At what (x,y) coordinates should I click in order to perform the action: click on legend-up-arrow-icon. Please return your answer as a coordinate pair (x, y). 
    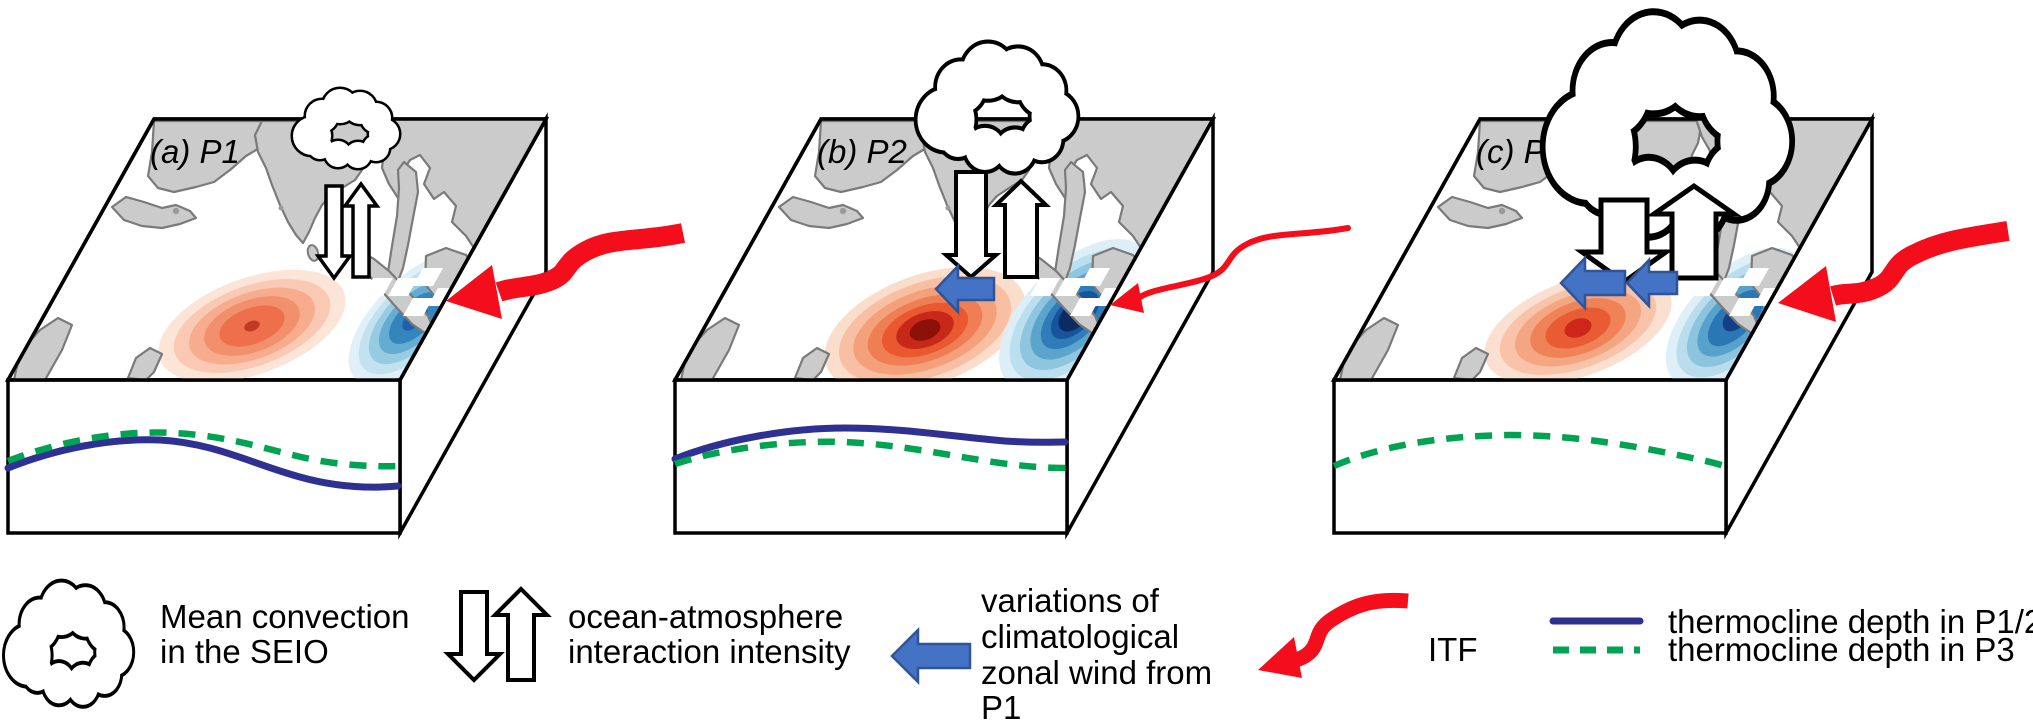
    Looking at the image, I should click on (521, 634).